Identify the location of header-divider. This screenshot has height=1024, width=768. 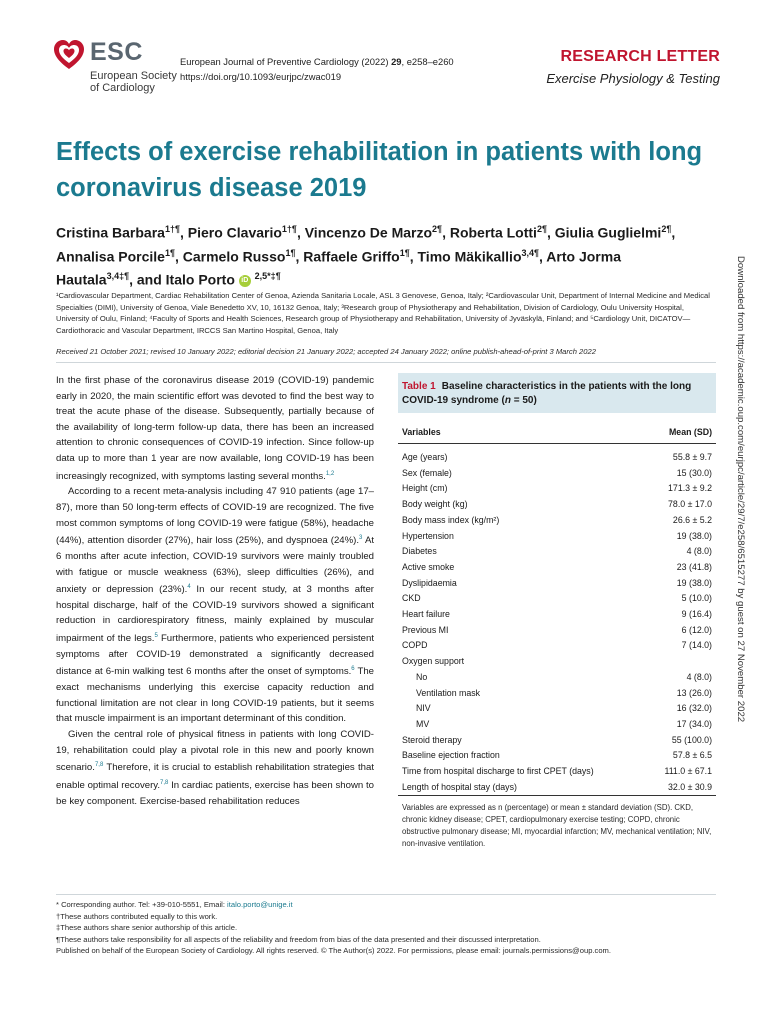
(386, 362).